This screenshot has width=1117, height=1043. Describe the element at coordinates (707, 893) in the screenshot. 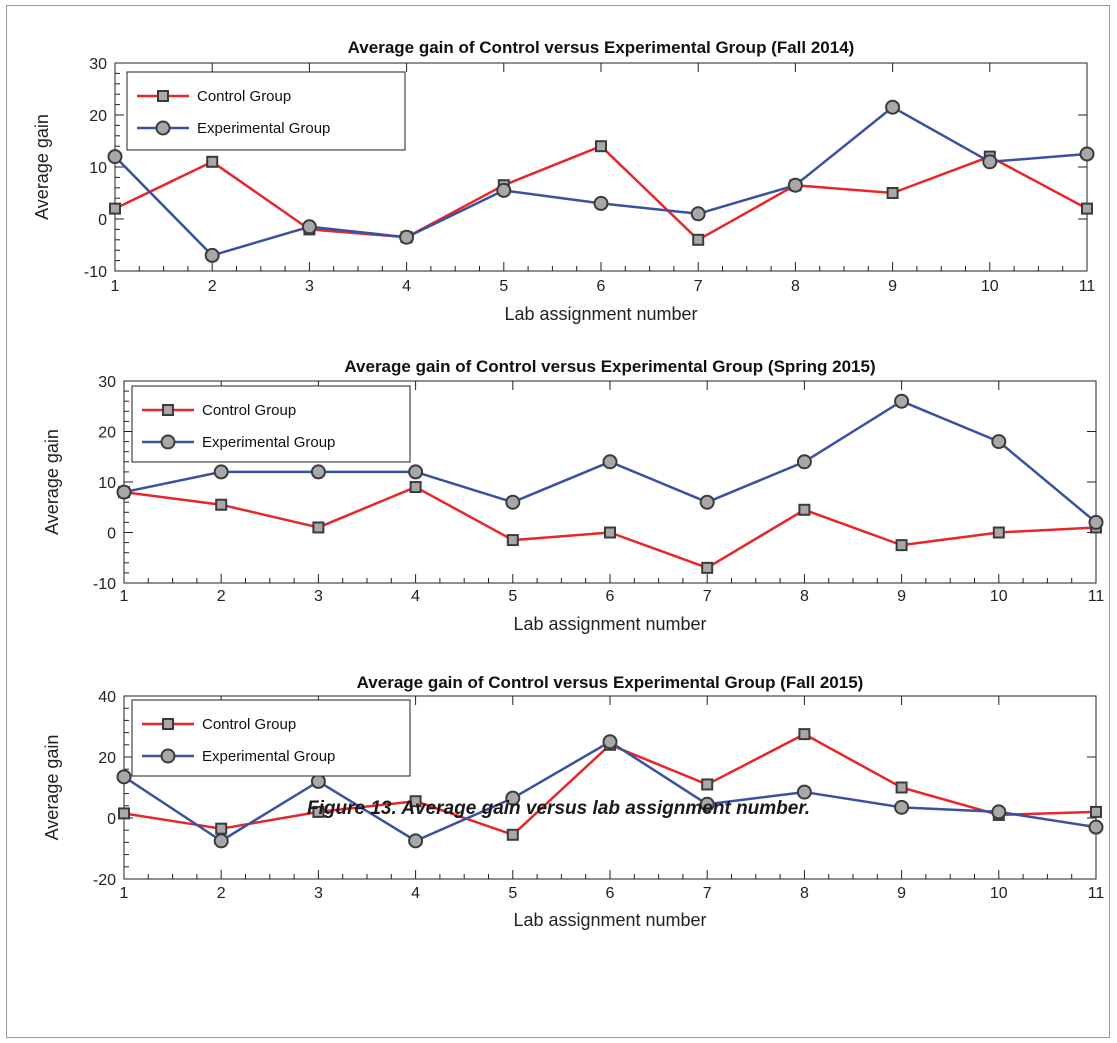

I see `x-tick-label: 7` at that location.